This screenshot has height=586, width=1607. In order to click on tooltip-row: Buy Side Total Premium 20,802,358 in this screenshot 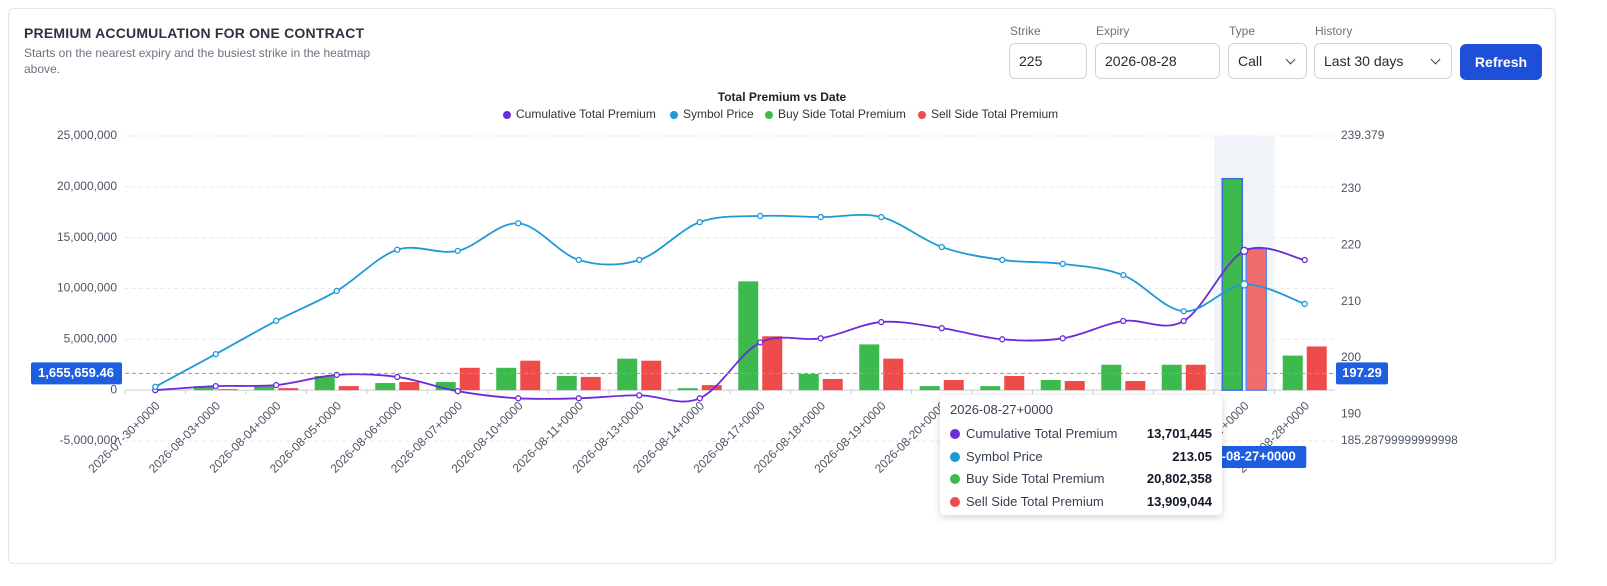, I will do `click(1081, 479)`.